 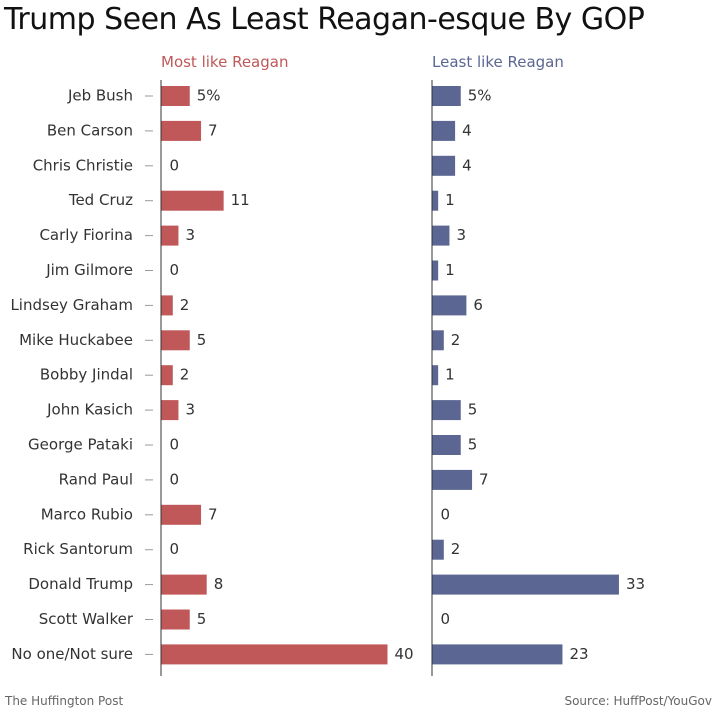 What do you see at coordinates (578, 654) in the screenshot?
I see `value-label-least-like: 23` at bounding box center [578, 654].